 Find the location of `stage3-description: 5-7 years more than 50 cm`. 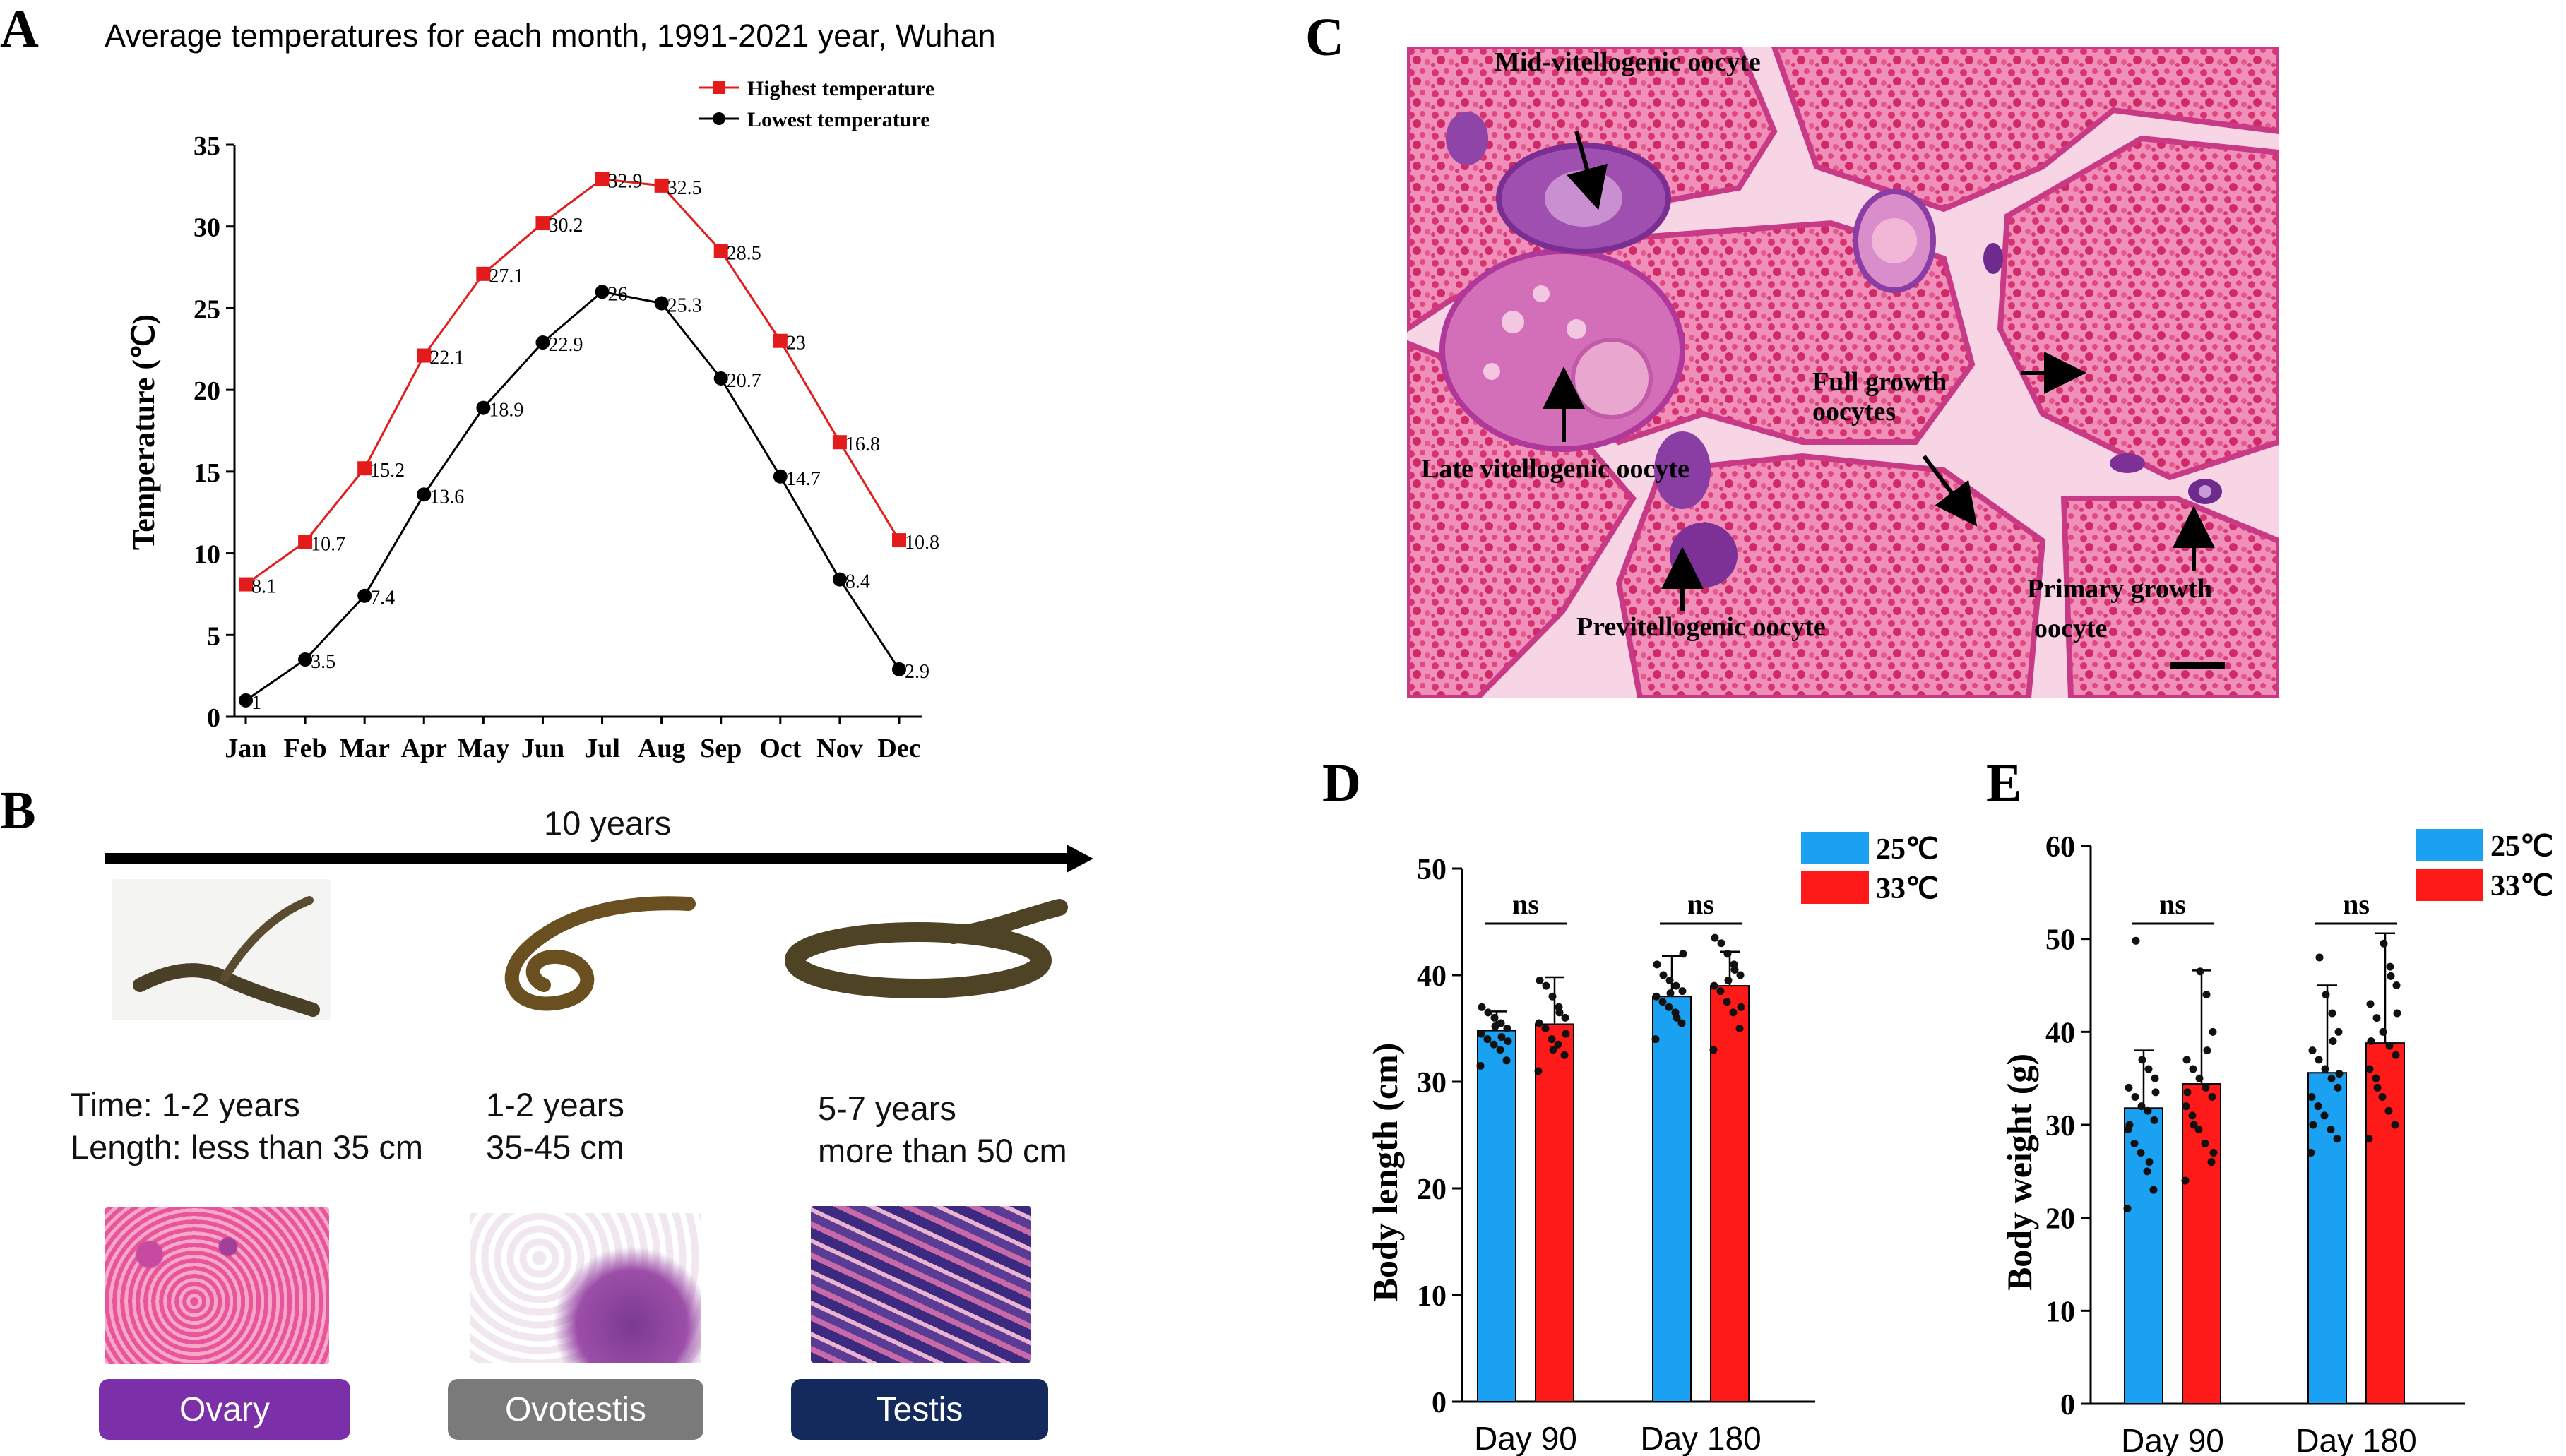

stage3-description: 5-7 years more than 50 cm is located at coordinates (942, 1129).